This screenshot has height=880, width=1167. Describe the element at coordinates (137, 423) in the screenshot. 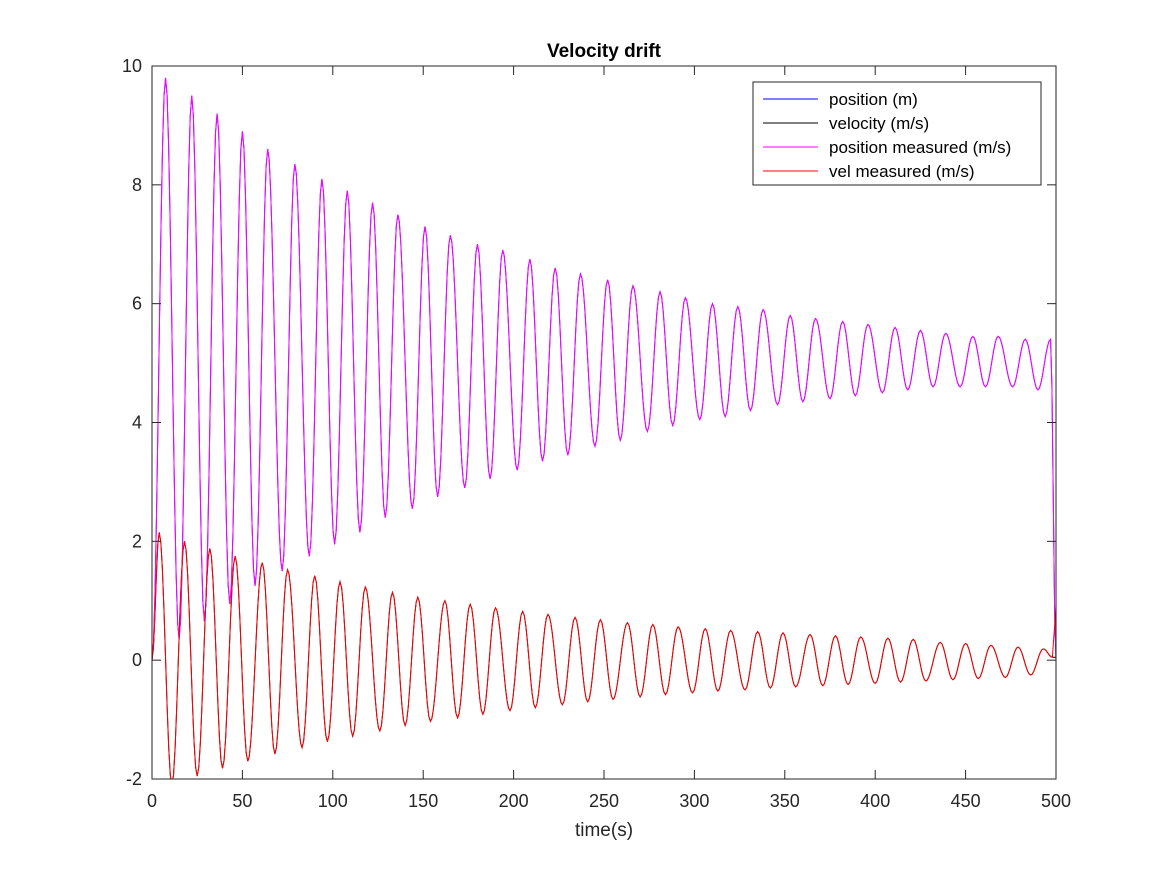

I see `y-tick-label: 4` at that location.